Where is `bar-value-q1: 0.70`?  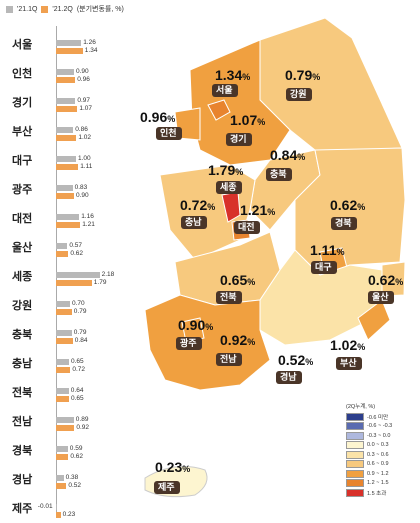 bar-value-q1: 0.70 is located at coordinates (78, 303).